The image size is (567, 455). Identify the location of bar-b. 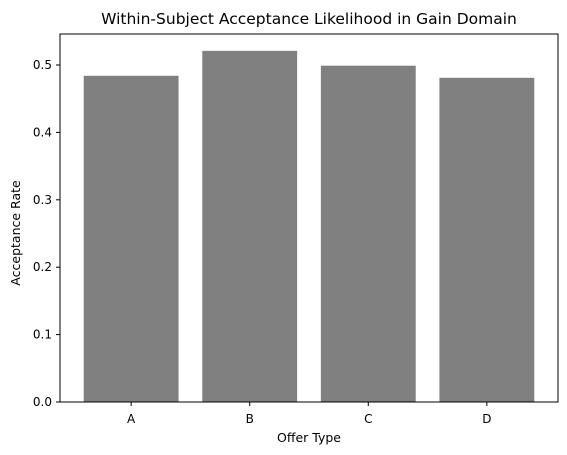
(250, 226).